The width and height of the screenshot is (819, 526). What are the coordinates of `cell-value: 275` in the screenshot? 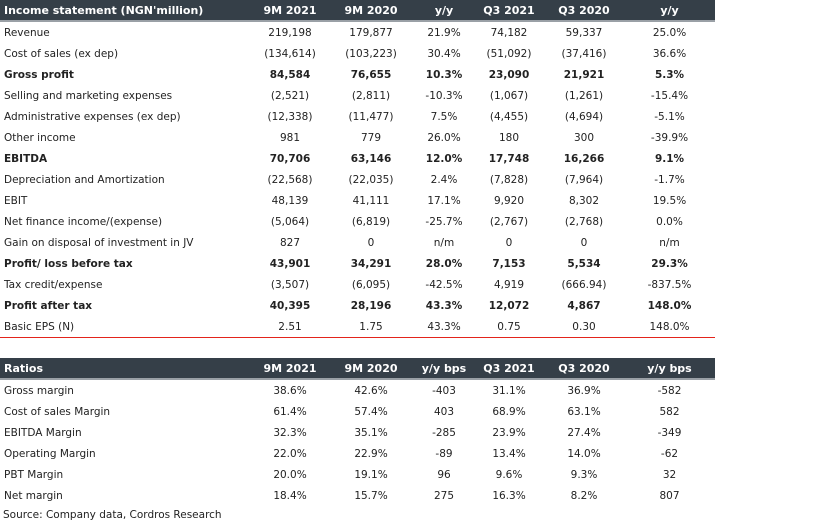 It's located at (444, 495).